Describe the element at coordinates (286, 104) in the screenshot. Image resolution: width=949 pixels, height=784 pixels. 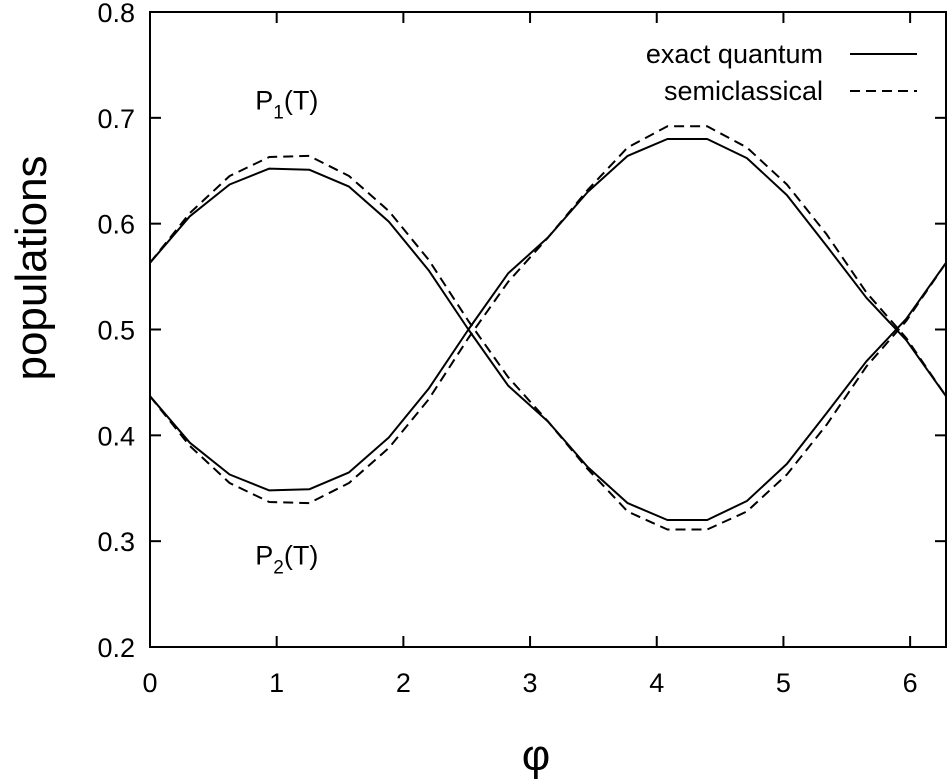
I see `curve-label: P1(T)` at that location.